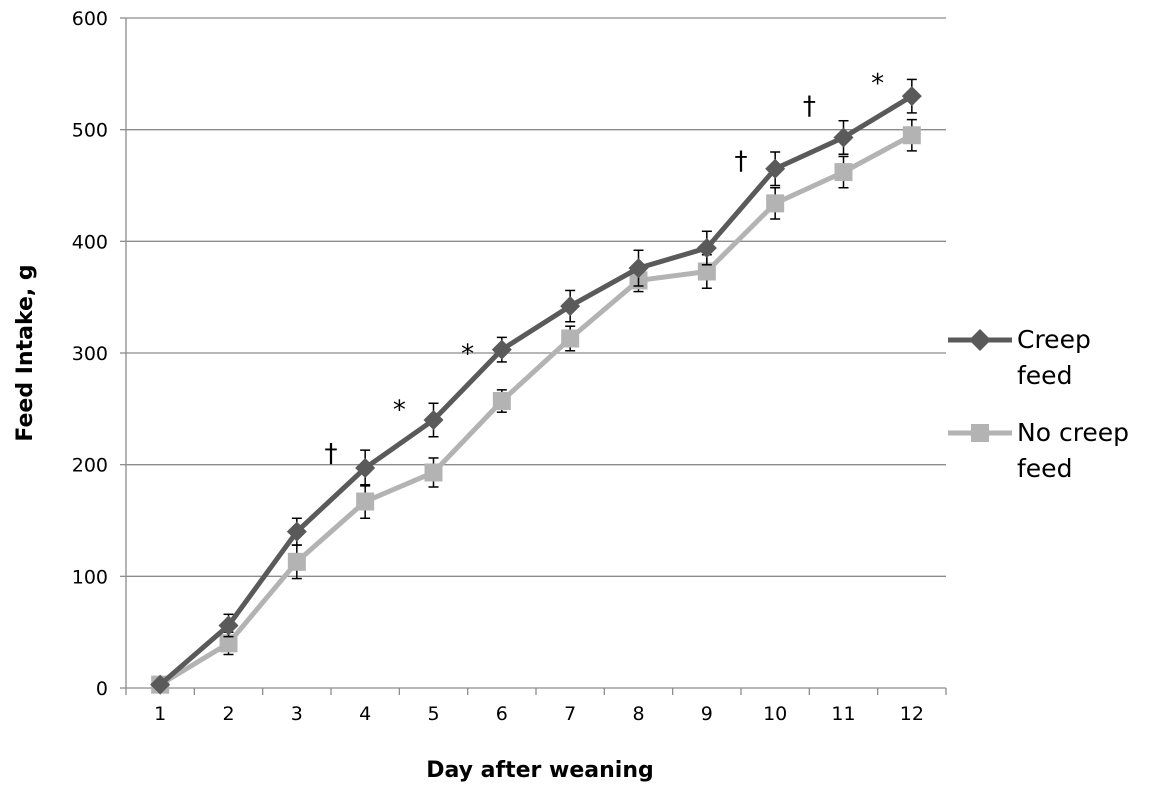 The height and width of the screenshot is (787, 1168). What do you see at coordinates (467, 354) in the screenshot?
I see `significance-mark-2: *` at bounding box center [467, 354].